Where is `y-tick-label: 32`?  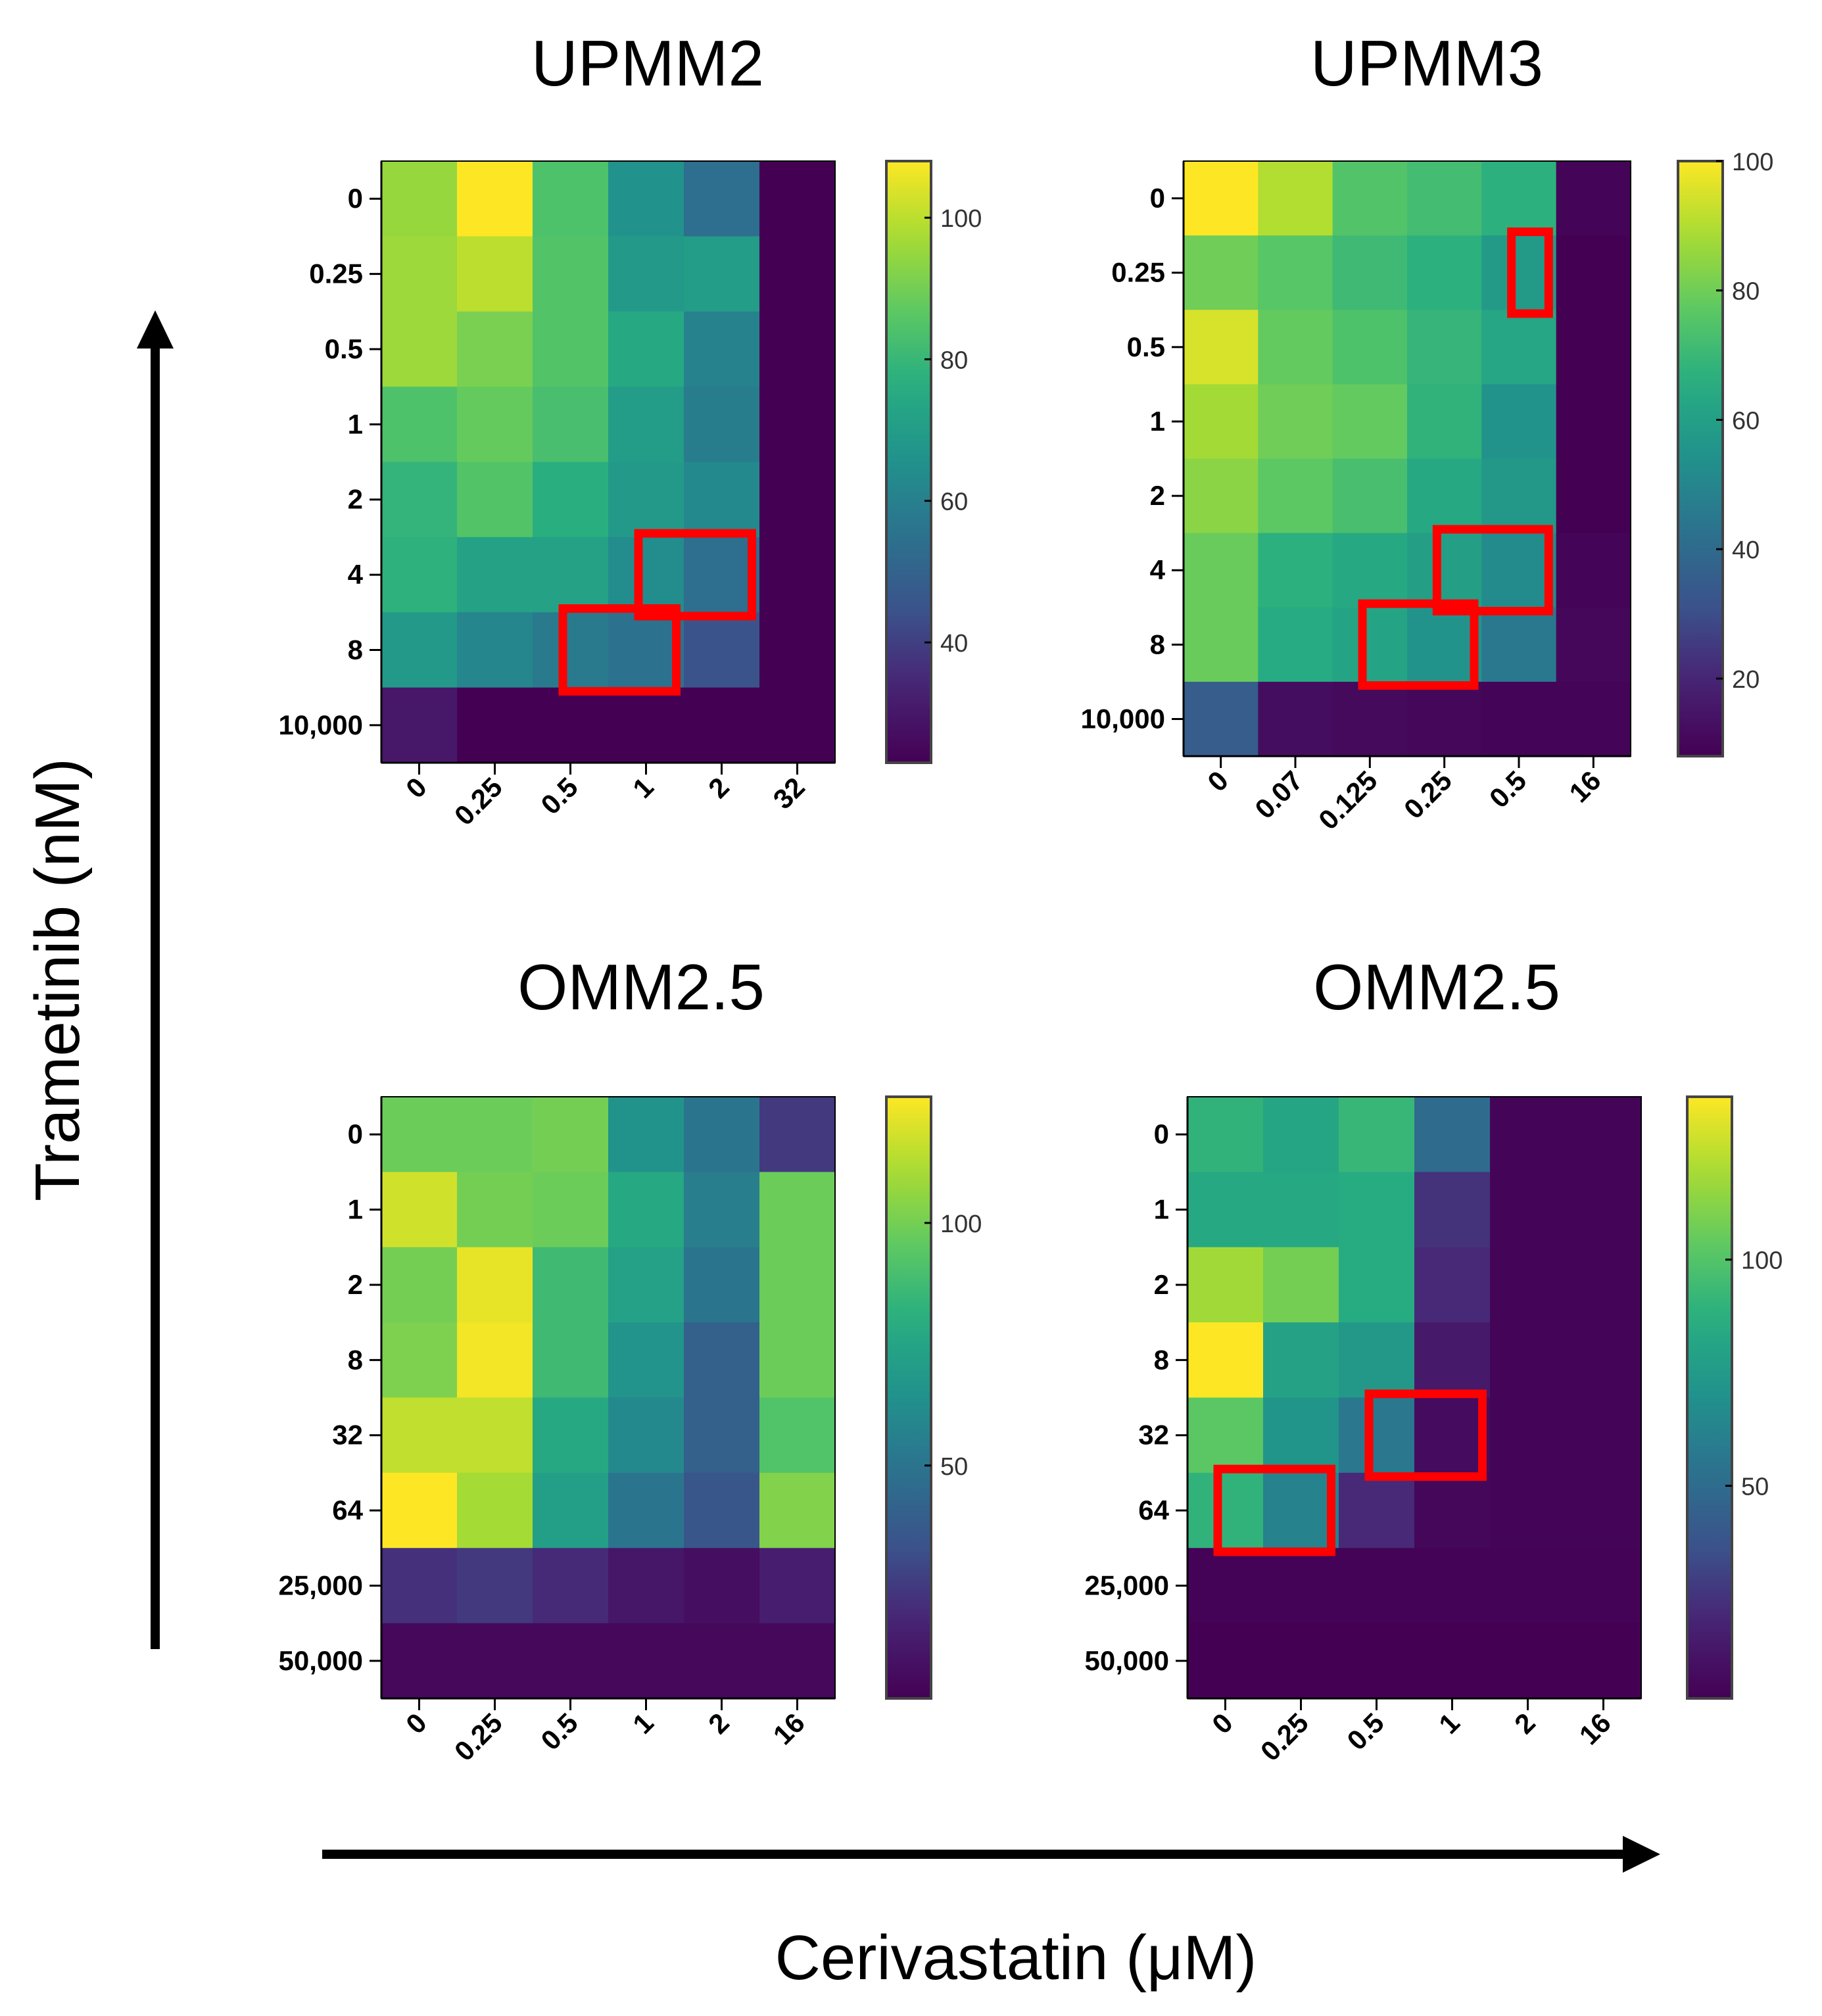 y-tick-label: 32 is located at coordinates (348, 1435).